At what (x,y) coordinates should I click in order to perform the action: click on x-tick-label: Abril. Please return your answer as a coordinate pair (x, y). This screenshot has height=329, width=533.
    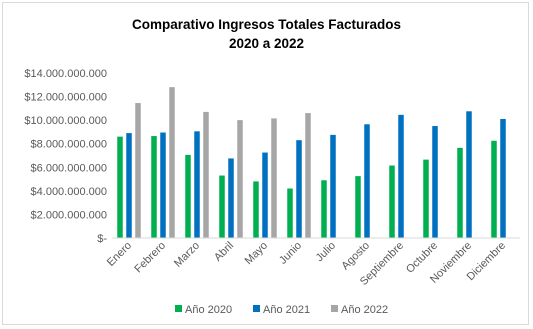
    Looking at the image, I should click on (224, 252).